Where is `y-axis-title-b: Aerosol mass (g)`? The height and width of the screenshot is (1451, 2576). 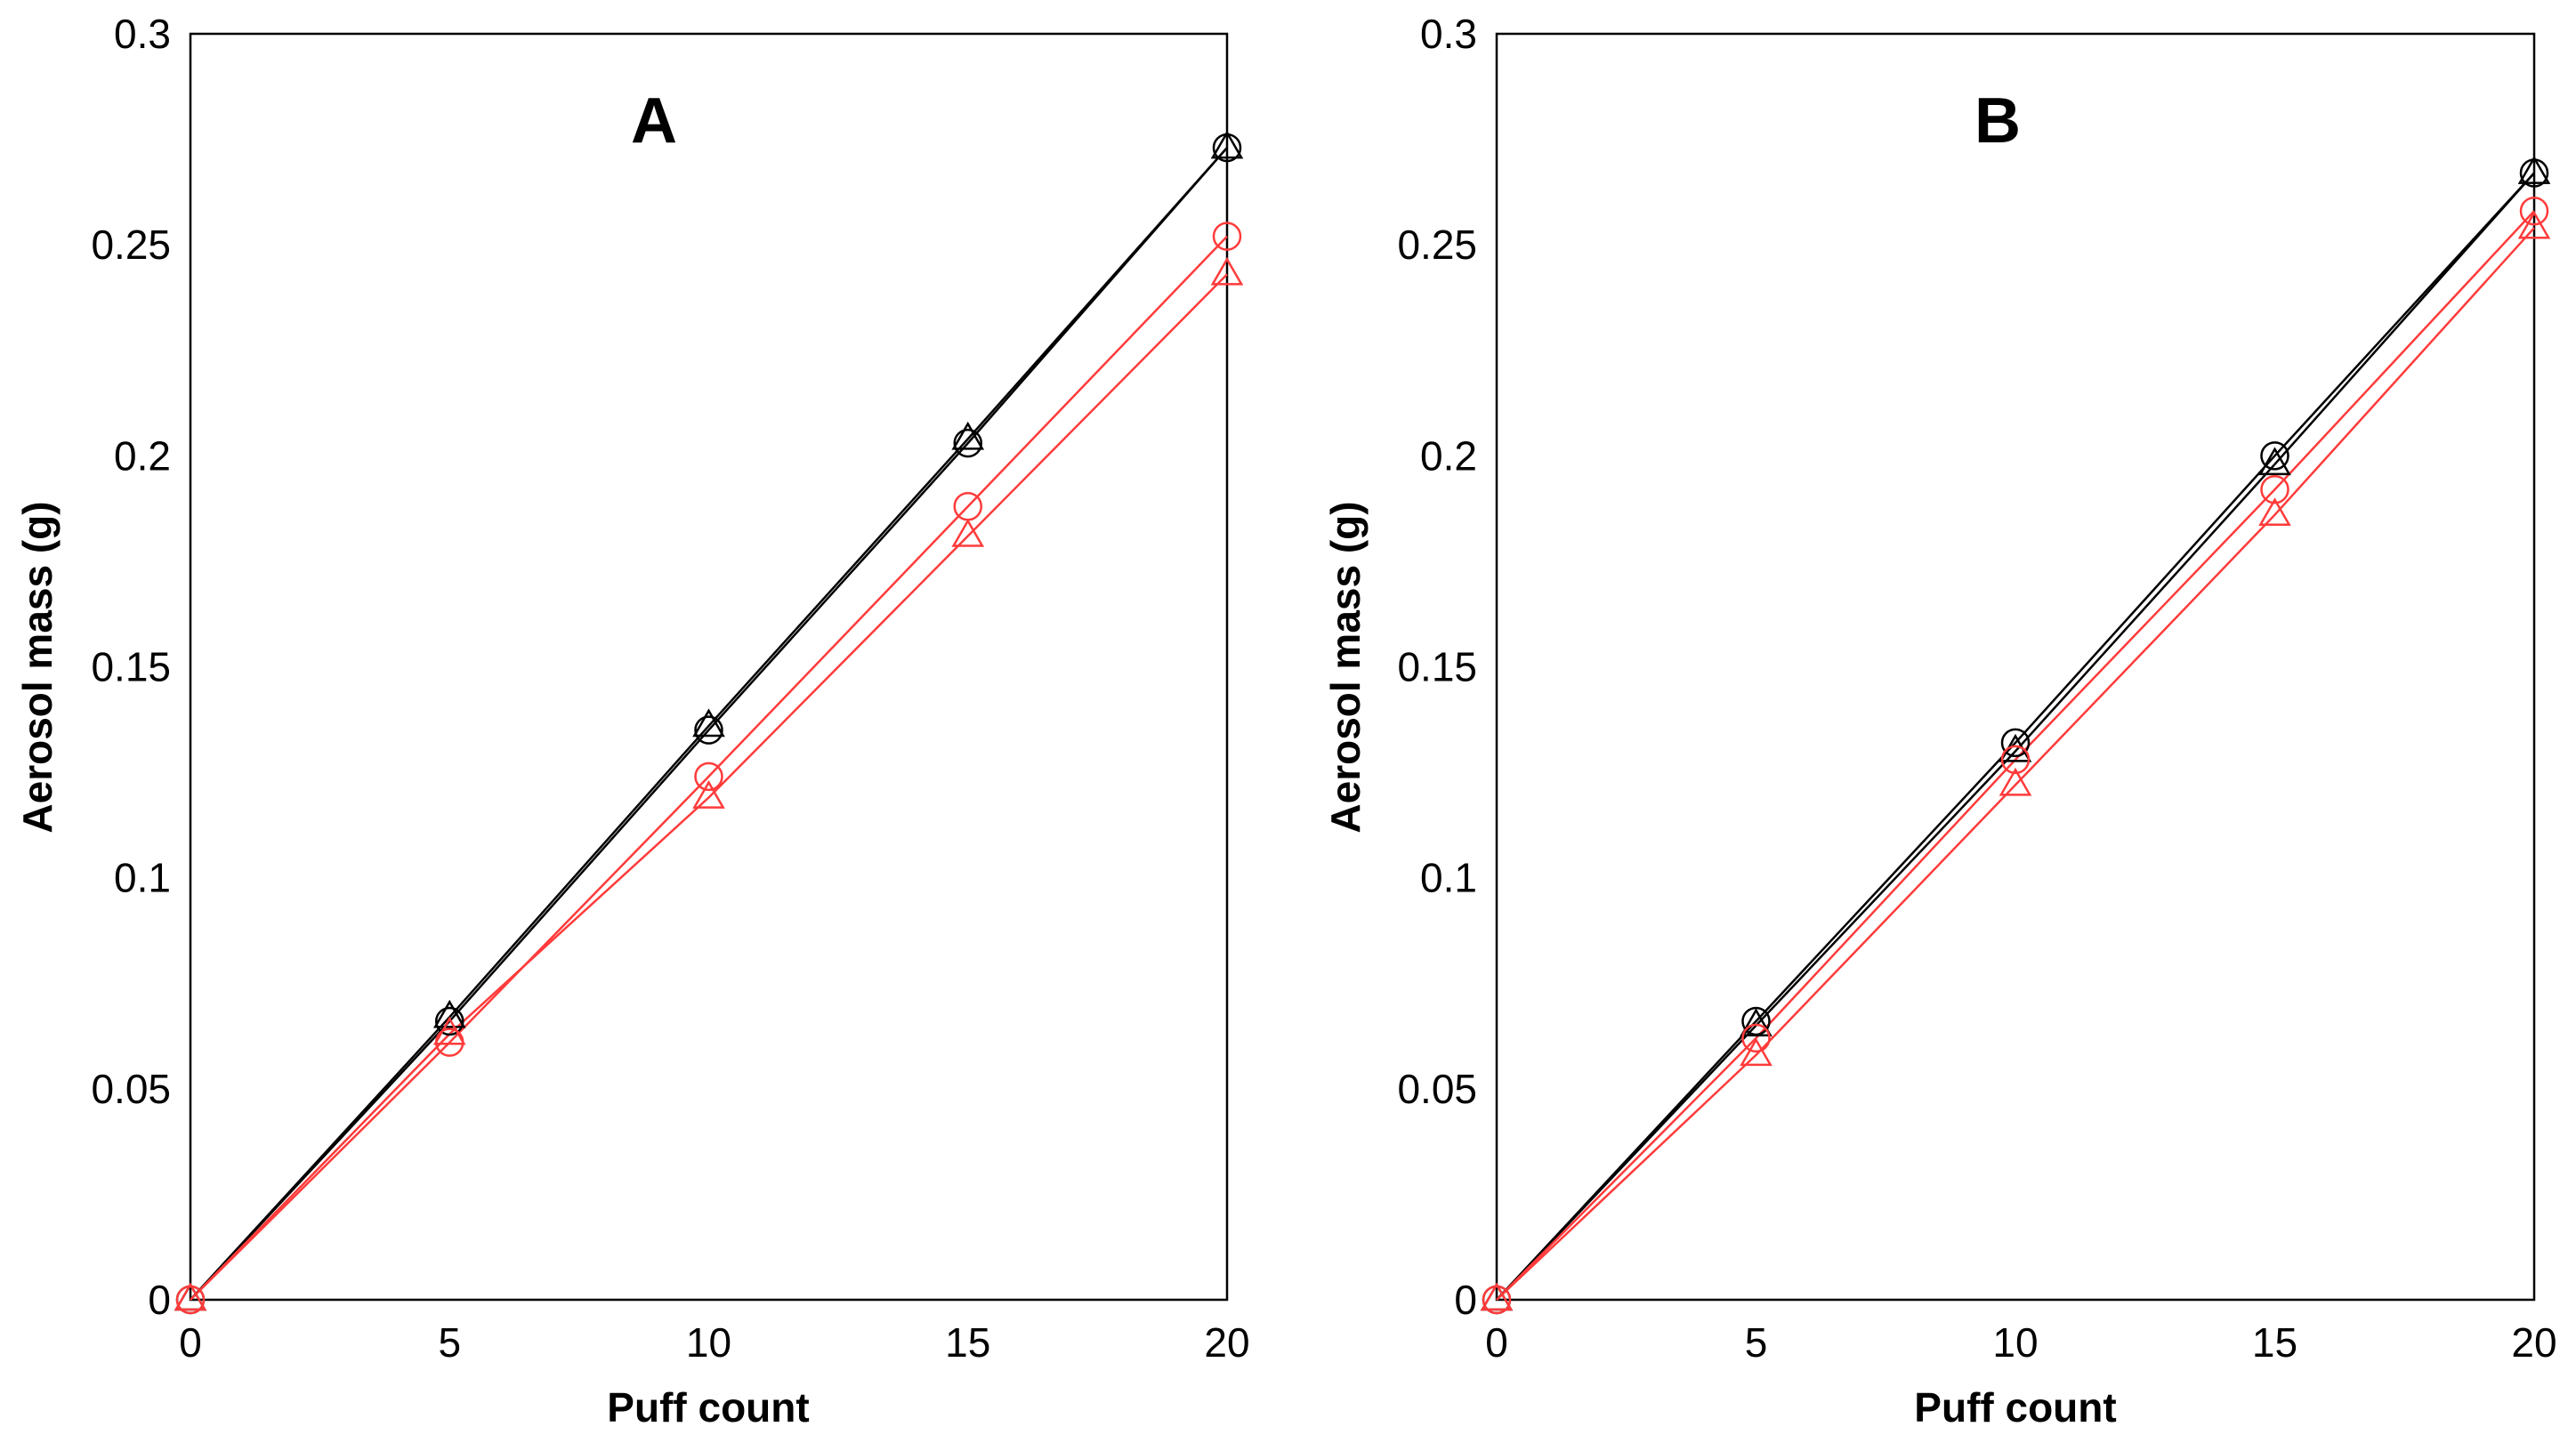 y-axis-title-b: Aerosol mass (g) is located at coordinates (1345, 667).